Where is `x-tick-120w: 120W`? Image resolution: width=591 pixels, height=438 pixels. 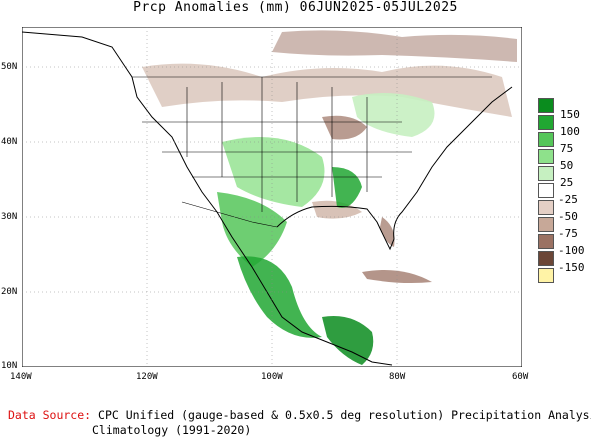 x-tick-120w: 120W is located at coordinates (147, 377).